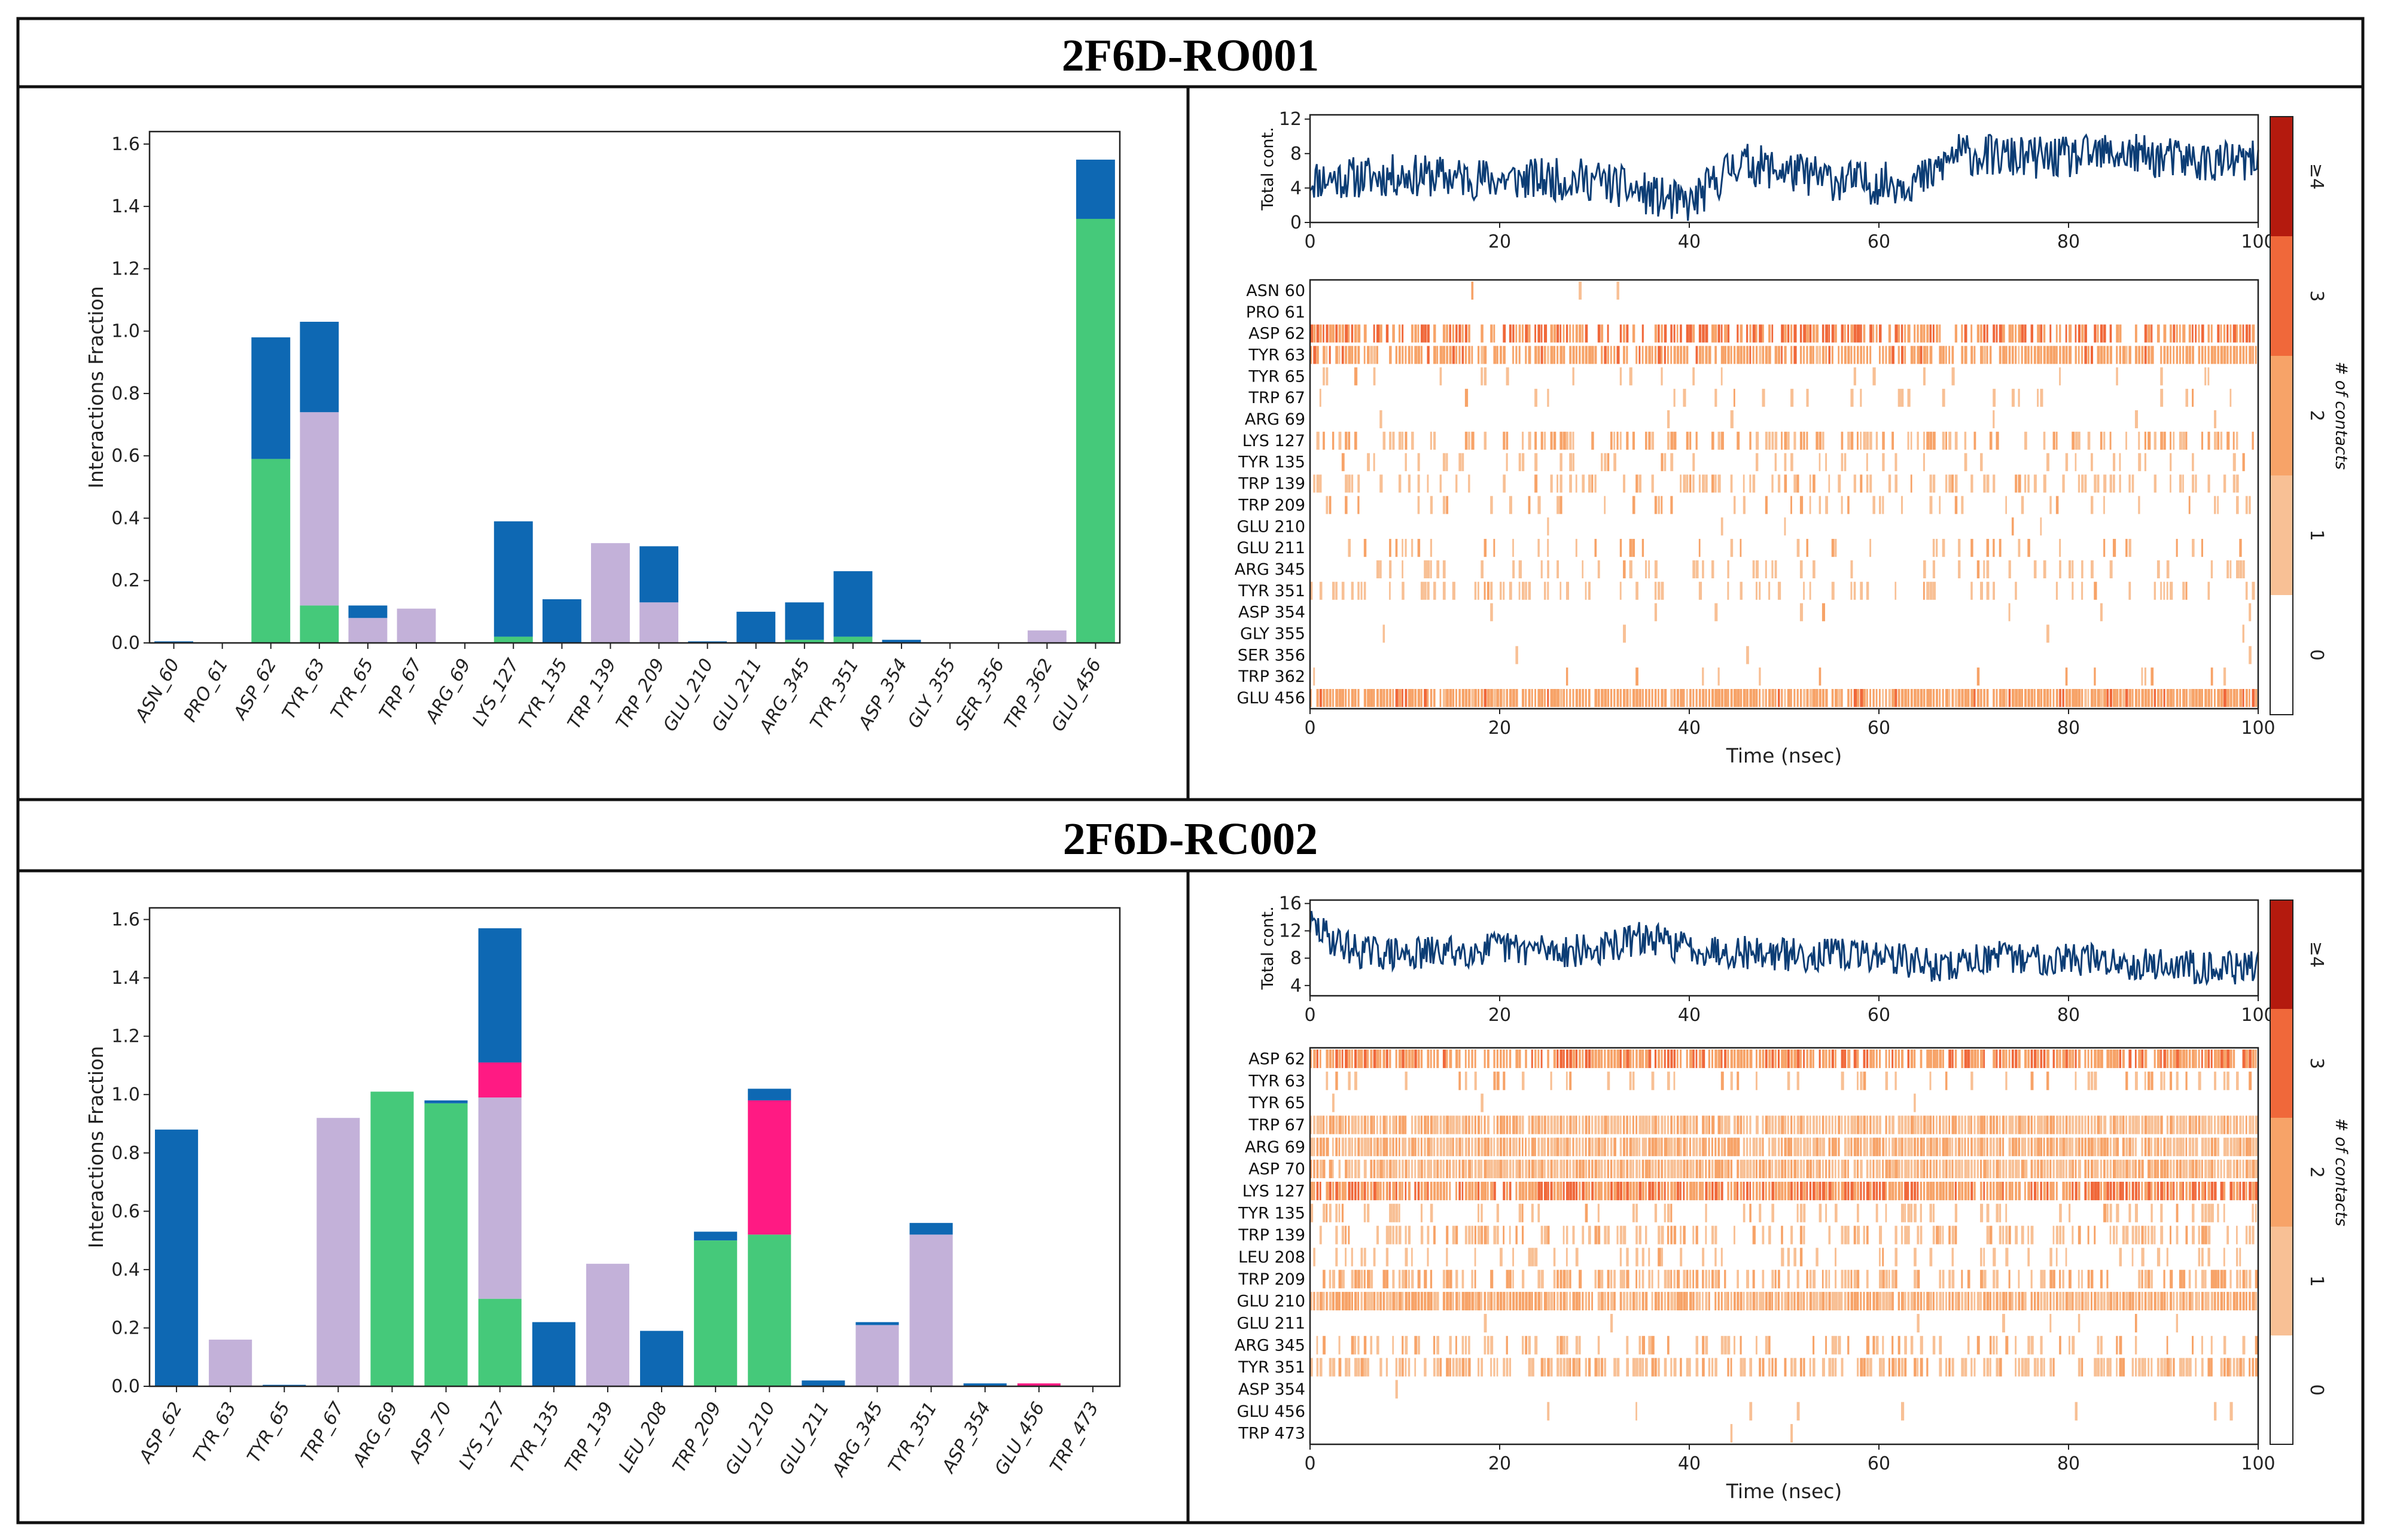 The image size is (2382, 1540). Describe the element at coordinates (1290, 930) in the screenshot. I see `y-tick-label: 12` at that location.